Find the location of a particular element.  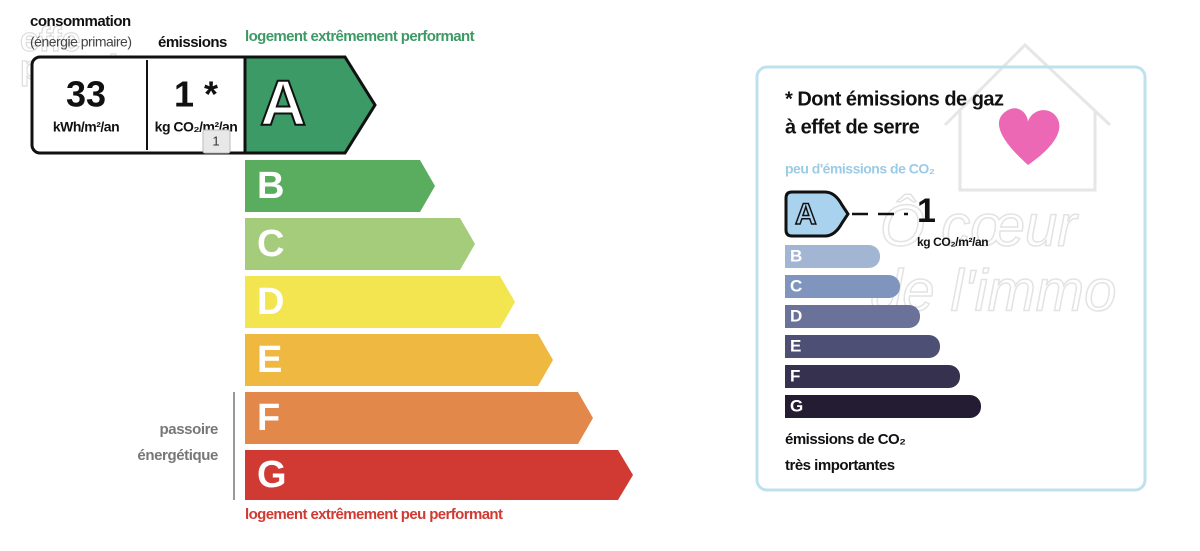

class-letter: G is located at coordinates (272, 475).